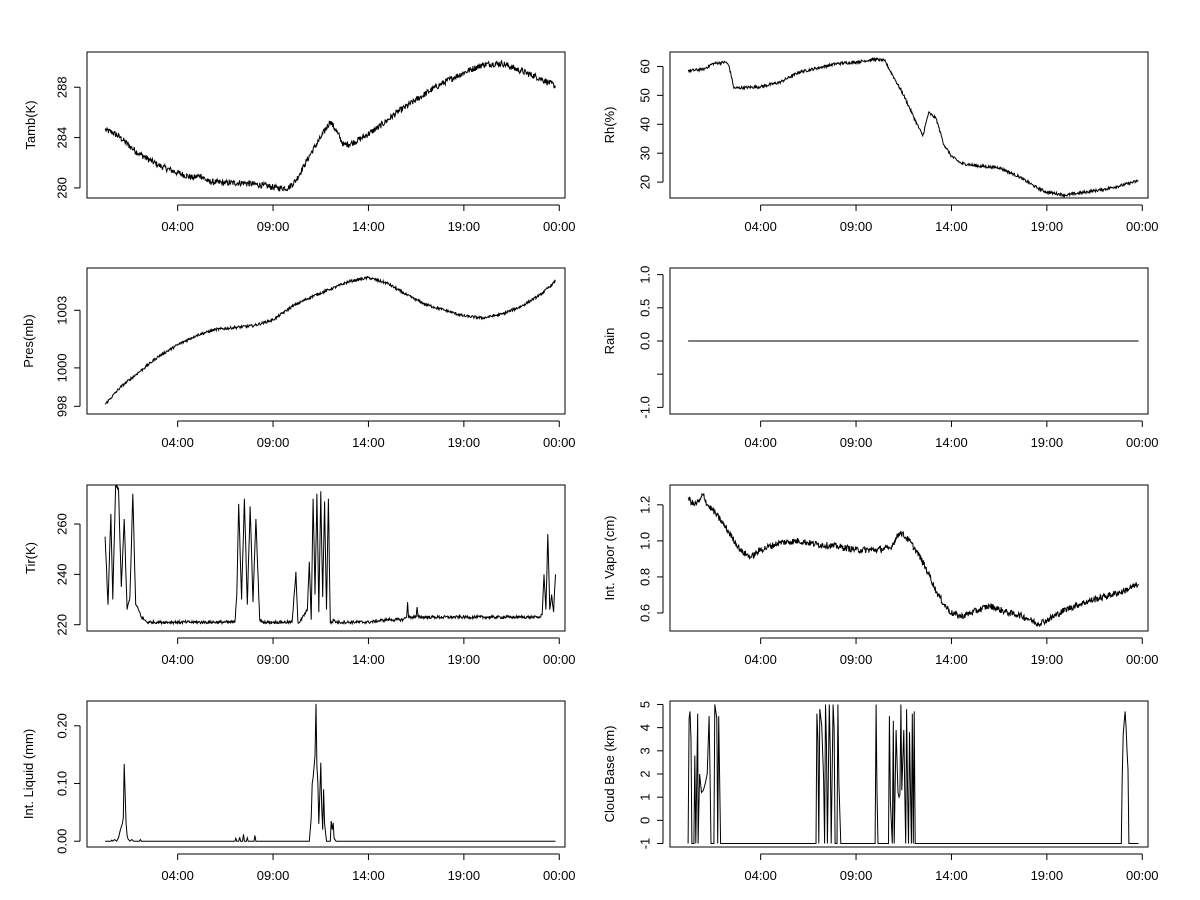 This screenshot has height=900, width=1200. I want to click on ylabel-cloudbase: Cloud Base (km), so click(609, 774).